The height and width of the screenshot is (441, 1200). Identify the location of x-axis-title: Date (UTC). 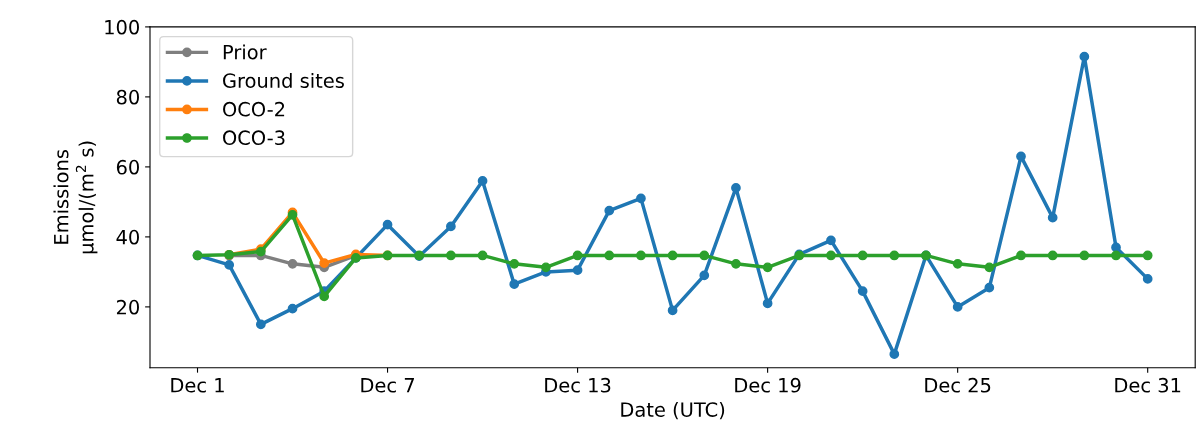
(673, 410).